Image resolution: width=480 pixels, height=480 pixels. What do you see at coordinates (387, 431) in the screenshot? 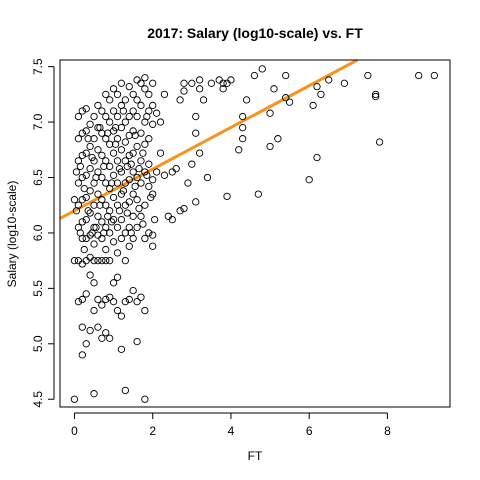
I see `x-tick-label: 8` at bounding box center [387, 431].